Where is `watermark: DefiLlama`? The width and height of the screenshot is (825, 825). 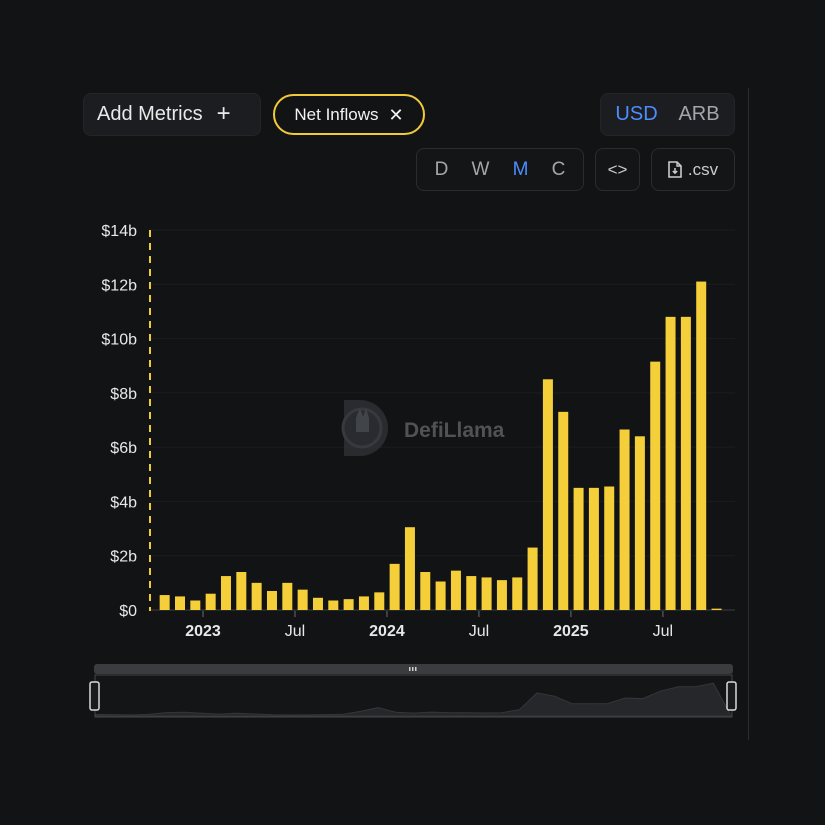 watermark: DefiLlama is located at coordinates (423, 428).